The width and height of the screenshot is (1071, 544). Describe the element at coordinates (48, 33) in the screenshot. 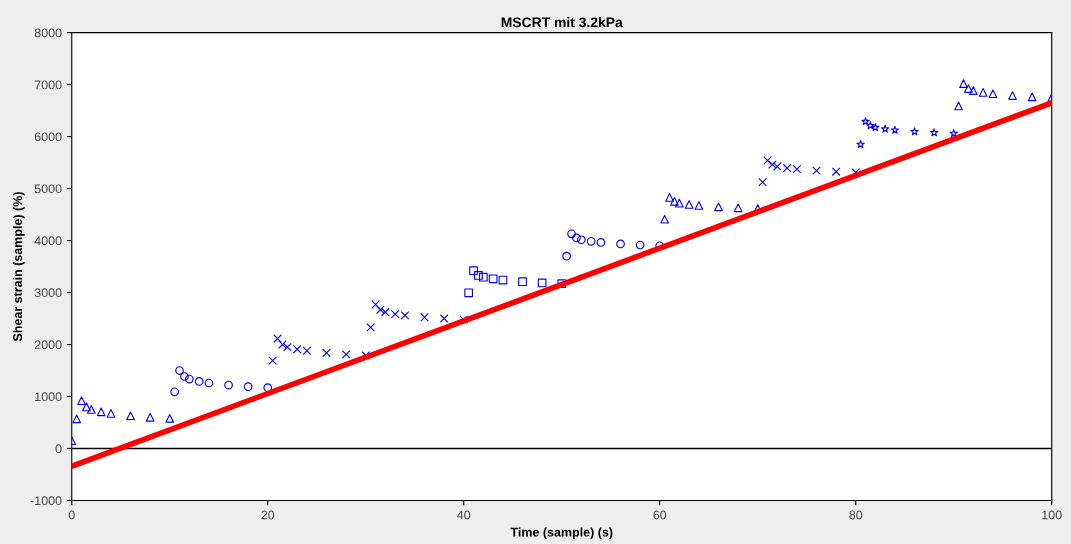

I see `y-tick-label: 8000` at that location.